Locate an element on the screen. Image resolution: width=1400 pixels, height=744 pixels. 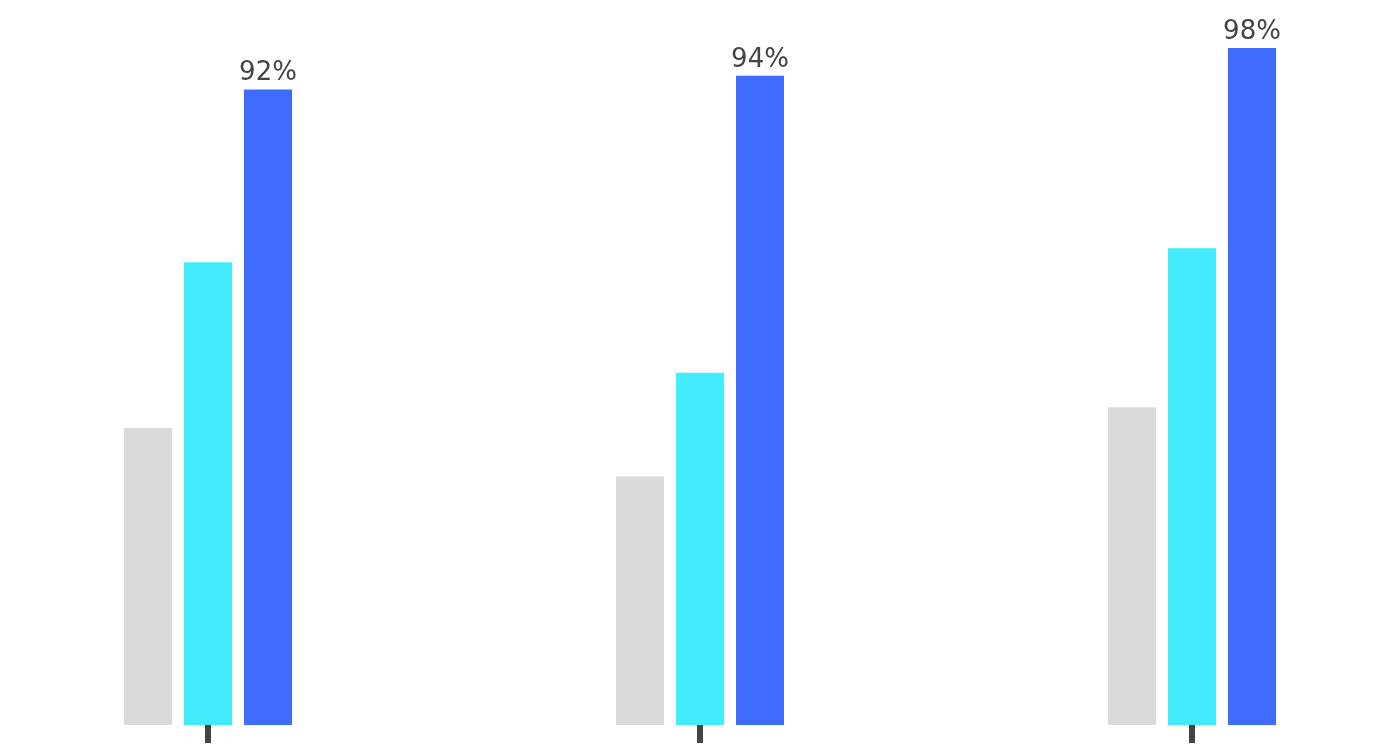
data-label: 98% is located at coordinates (1252, 30).